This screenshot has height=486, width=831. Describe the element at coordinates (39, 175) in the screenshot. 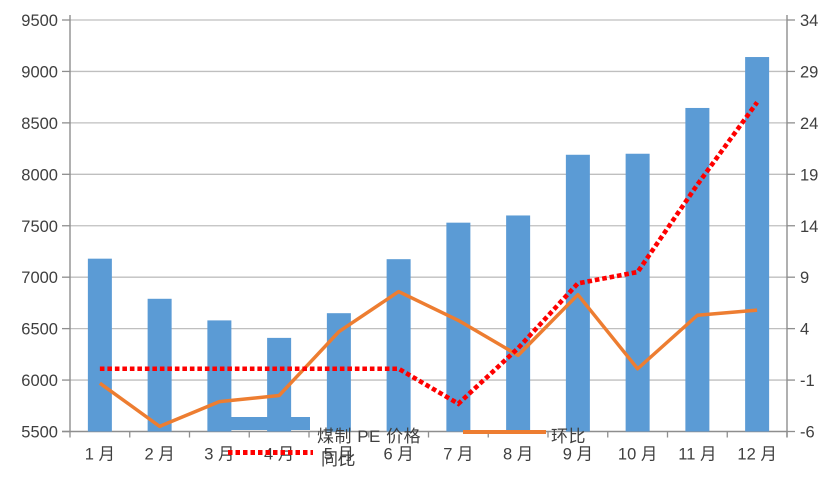

I see `y-axis-left-tick-label: 8000` at that location.